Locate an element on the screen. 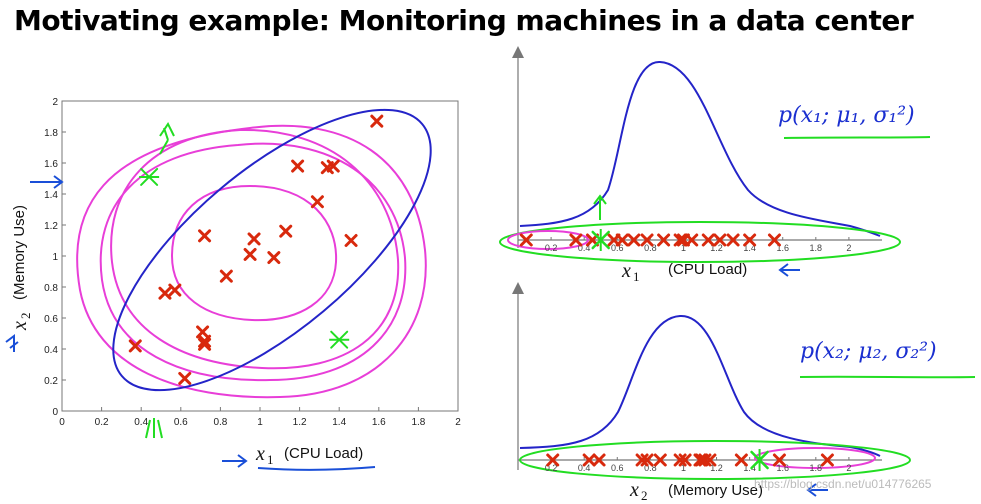 The width and height of the screenshot is (981, 504). scatter-x-label-text: (CPU Load) is located at coordinates (323, 453).